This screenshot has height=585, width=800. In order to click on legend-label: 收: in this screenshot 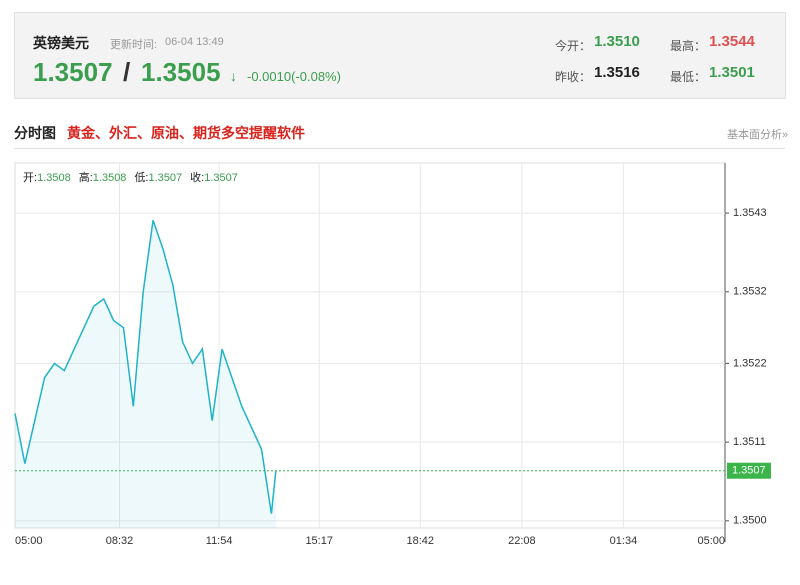, I will do `click(197, 177)`.